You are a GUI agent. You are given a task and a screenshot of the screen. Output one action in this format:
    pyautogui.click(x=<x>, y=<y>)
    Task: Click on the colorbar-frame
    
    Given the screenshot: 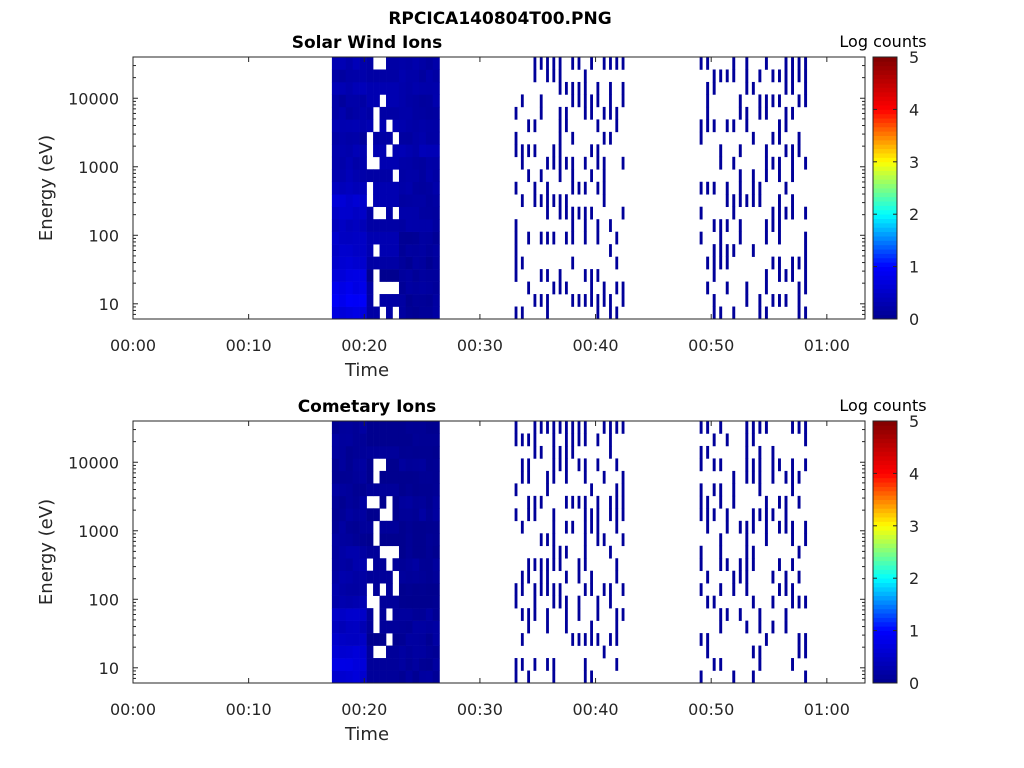 What is the action you would take?
    pyautogui.click(x=885, y=552)
    